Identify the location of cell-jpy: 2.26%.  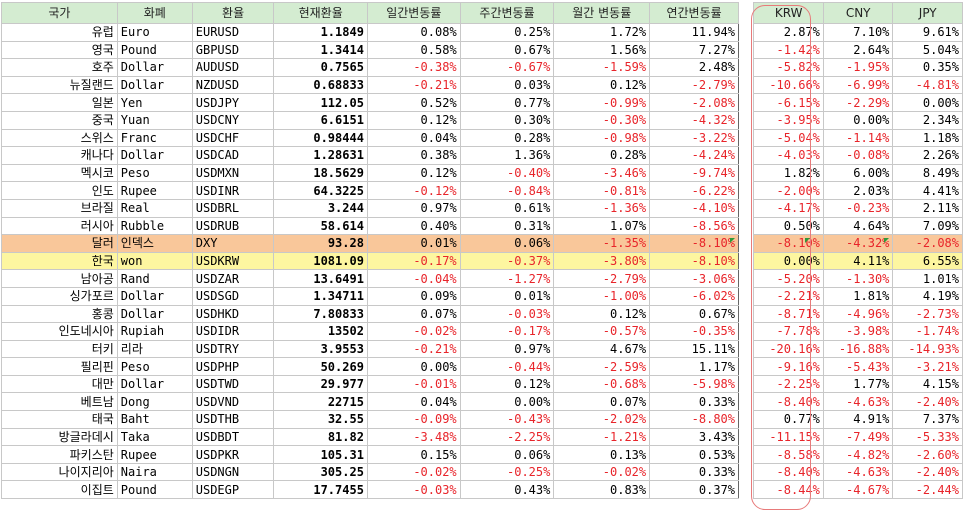
(927, 155).